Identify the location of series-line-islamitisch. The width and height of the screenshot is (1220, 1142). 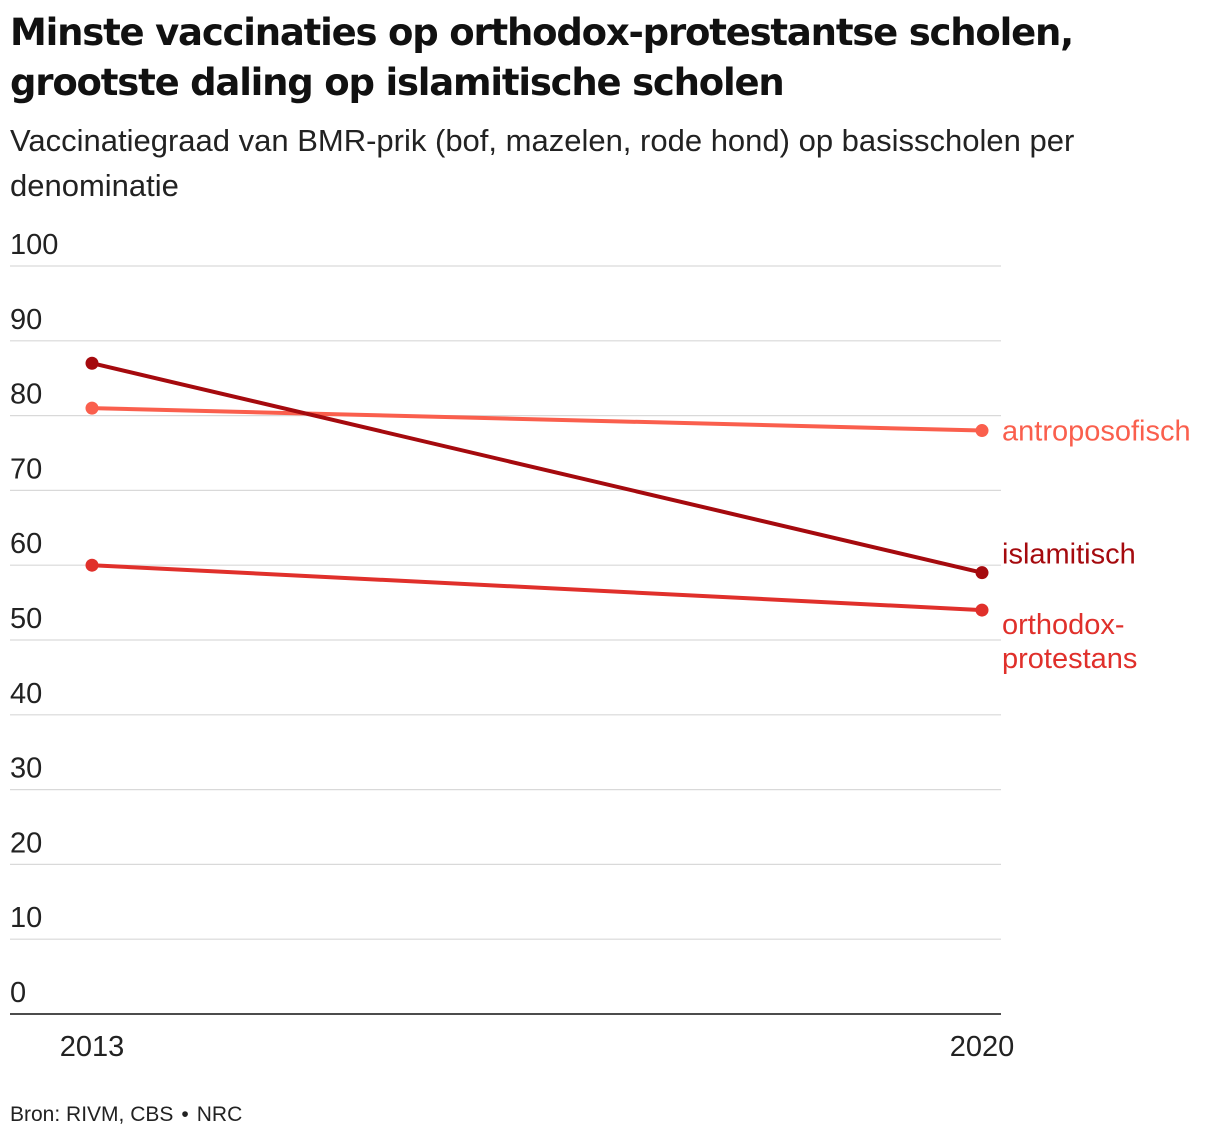
(537, 468).